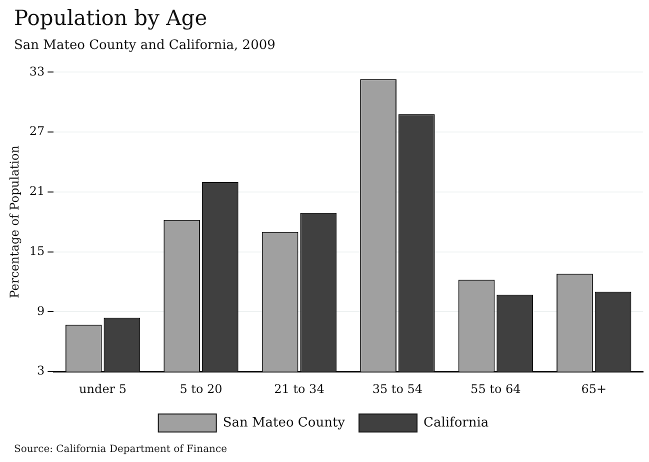  Describe the element at coordinates (299, 389) in the screenshot. I see `x-tick-label: 21 to 34` at that location.